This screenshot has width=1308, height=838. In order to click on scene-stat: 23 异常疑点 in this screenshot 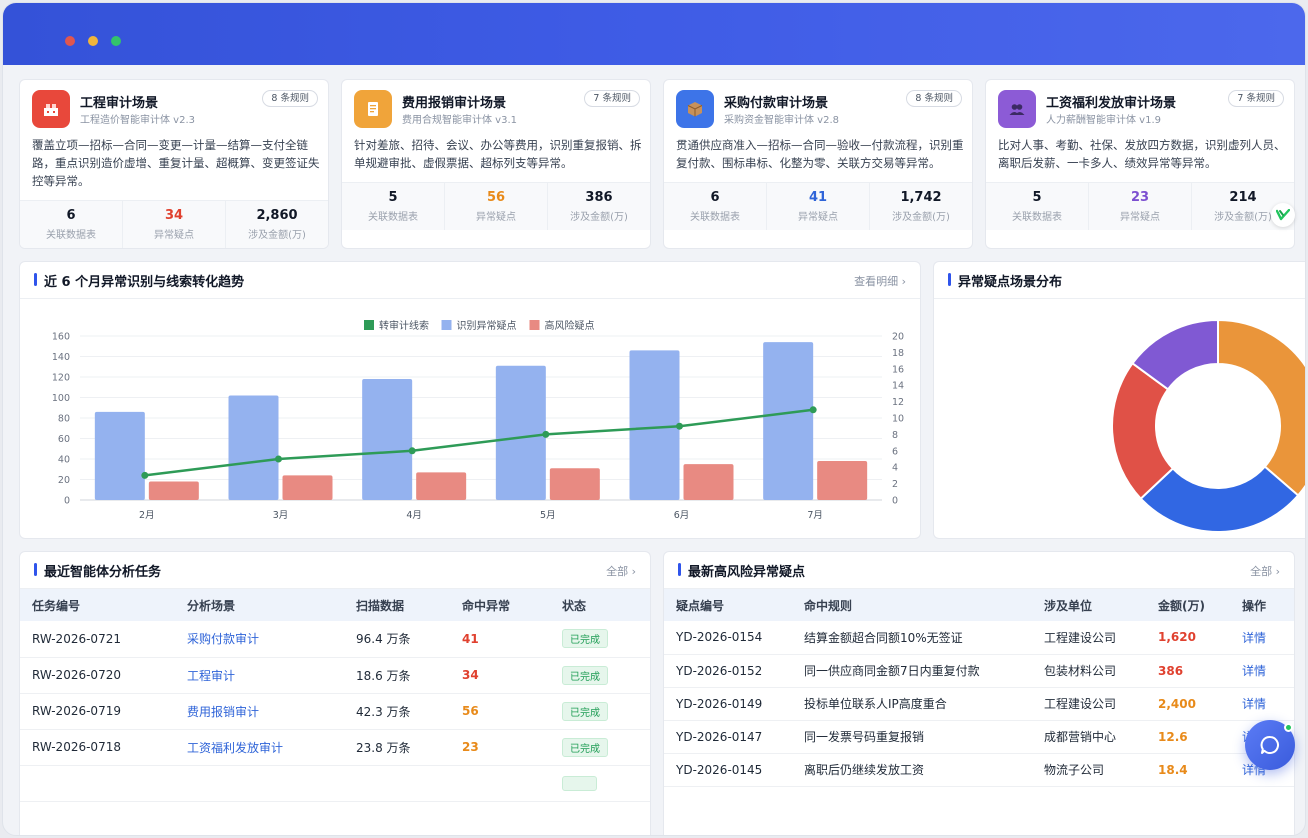, I will do `click(1140, 206)`.